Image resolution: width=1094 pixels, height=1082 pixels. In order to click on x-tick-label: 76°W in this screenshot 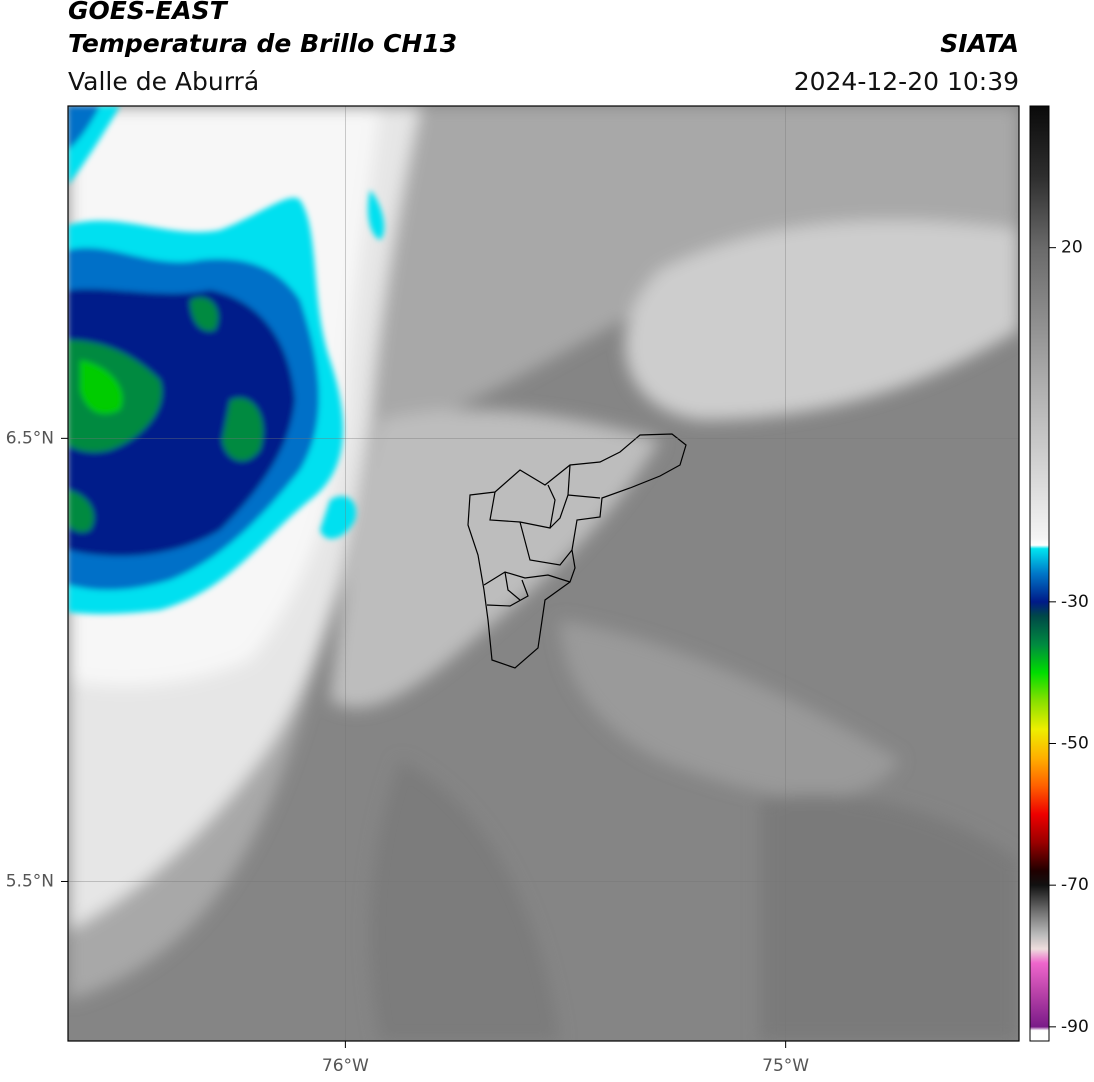, I will do `click(345, 1066)`.